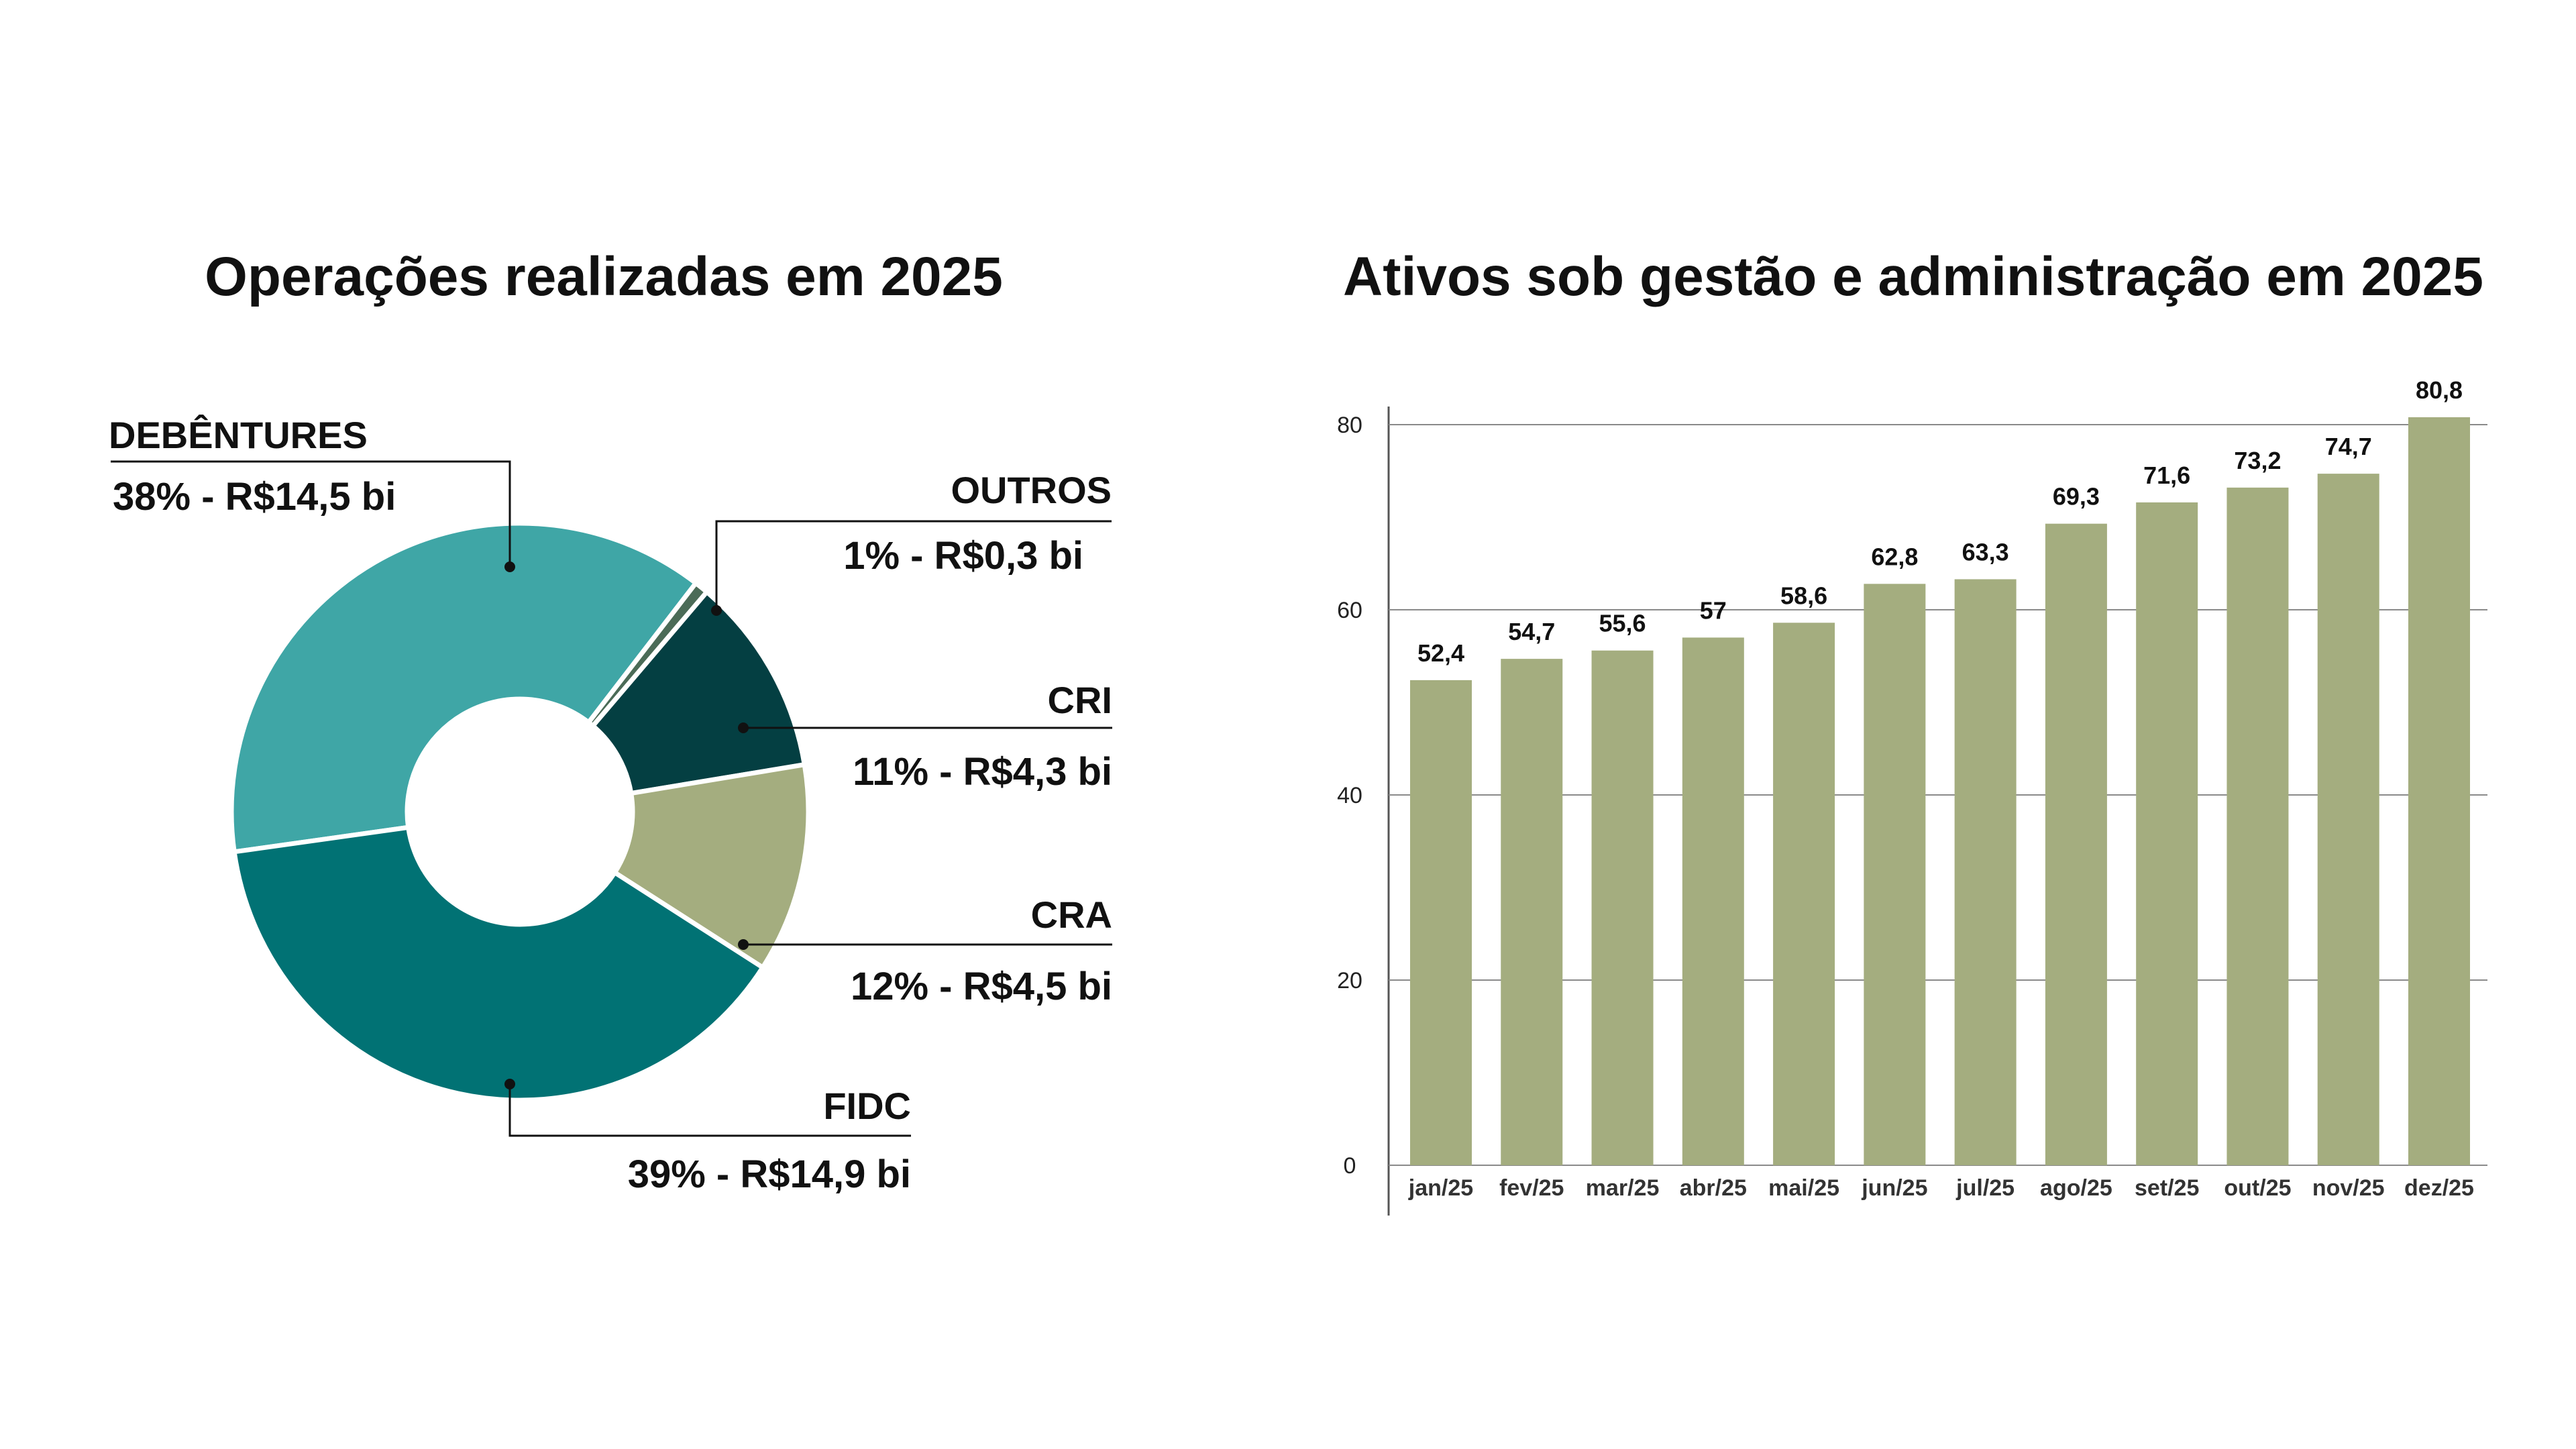 The width and height of the screenshot is (2576, 1449). I want to click on x-tick-label-jul-25: jul/25, so click(1985, 1188).